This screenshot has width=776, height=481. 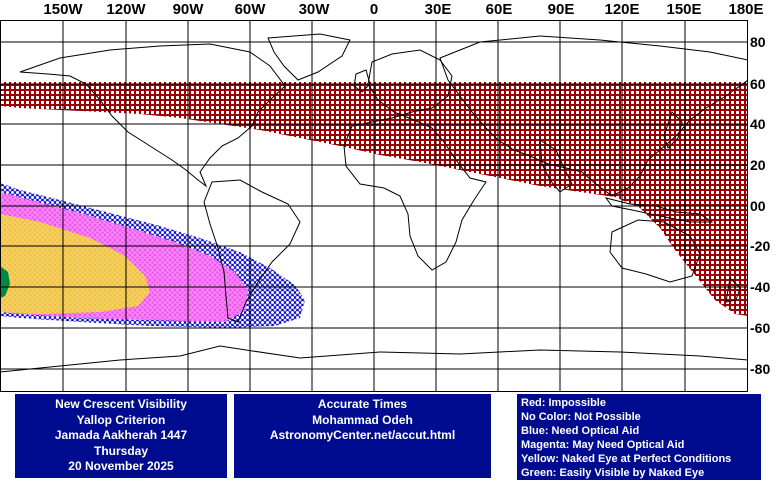 What do you see at coordinates (626, 459) in the screenshot?
I see `legend-item-yellow: Yellow: Naked Eye at Perfect Conditions` at bounding box center [626, 459].